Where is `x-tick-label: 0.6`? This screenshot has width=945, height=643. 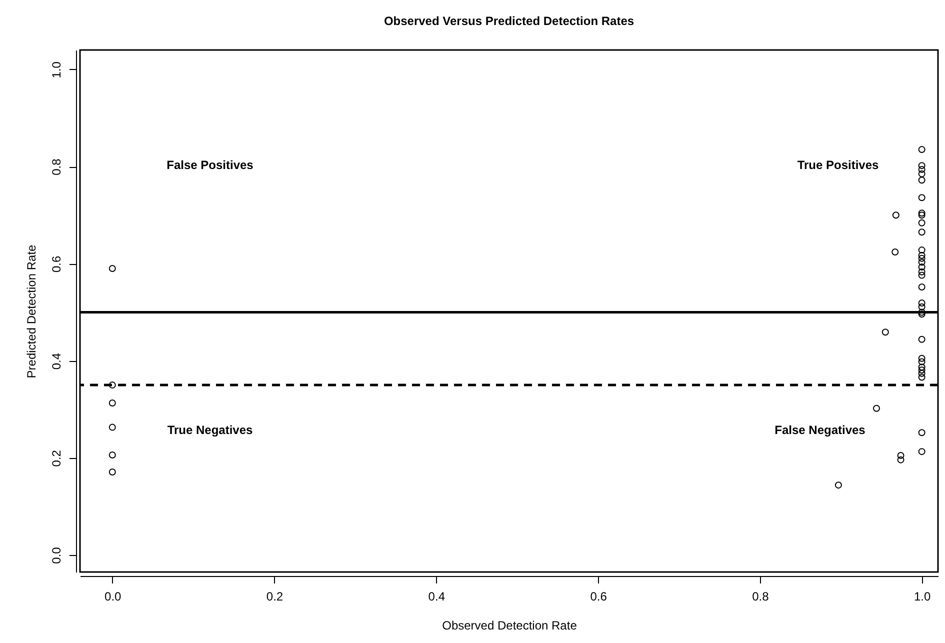 x-tick-label: 0.6 is located at coordinates (599, 597).